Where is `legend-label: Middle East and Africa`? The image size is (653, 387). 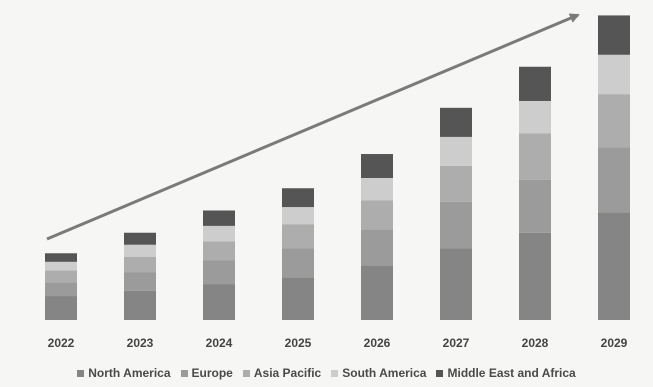
legend-label: Middle East and Africa is located at coordinates (511, 373).